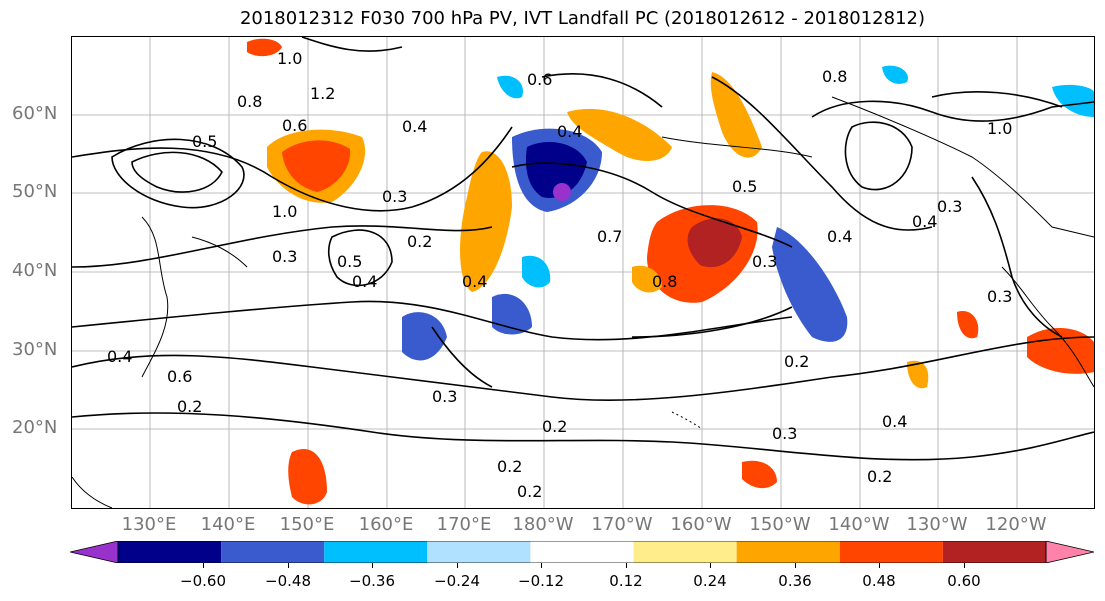  Describe the element at coordinates (35, 349) in the screenshot. I see `lat-label-30n: 30°N` at that location.